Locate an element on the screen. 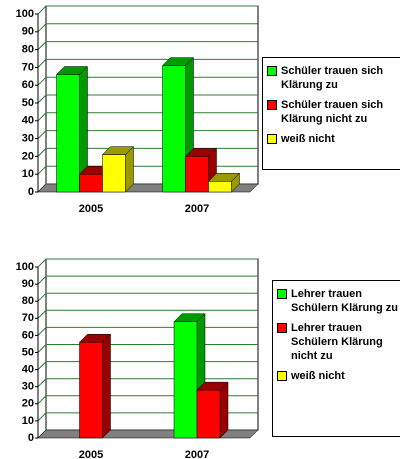  legend-label: Schüler trauen sich Klärung zu is located at coordinates (332, 78).